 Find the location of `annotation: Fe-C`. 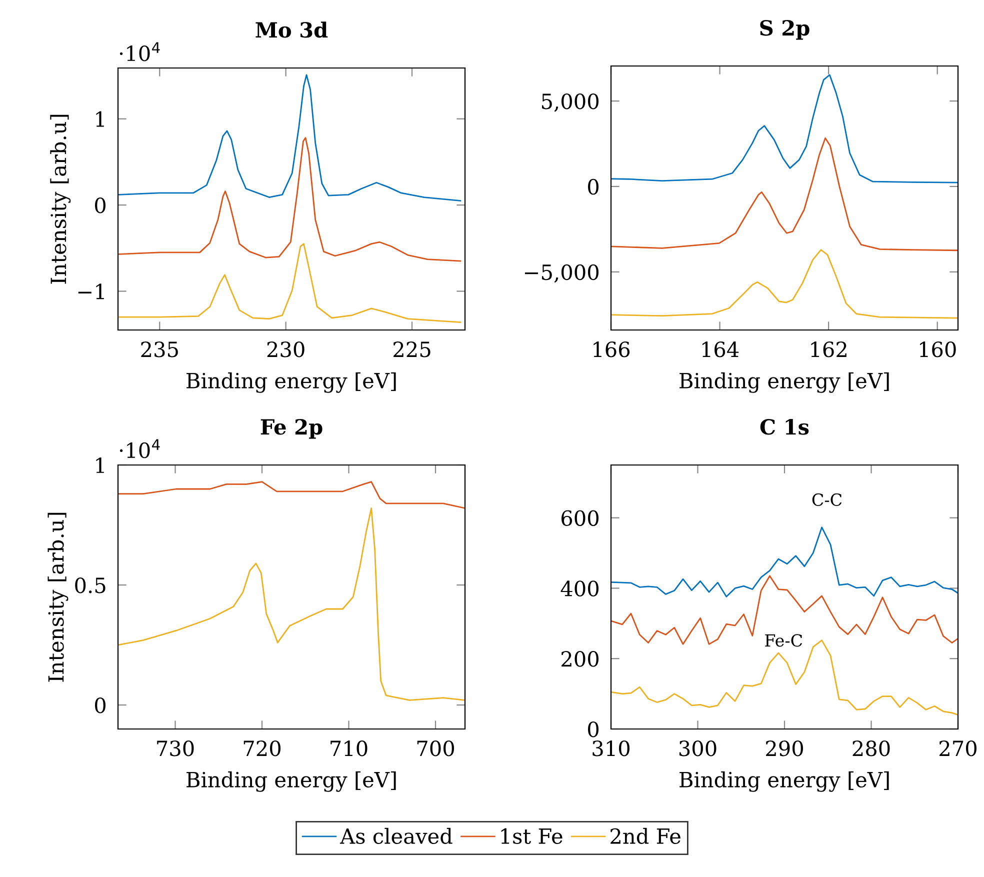

annotation: Fe-C is located at coordinates (783, 640).